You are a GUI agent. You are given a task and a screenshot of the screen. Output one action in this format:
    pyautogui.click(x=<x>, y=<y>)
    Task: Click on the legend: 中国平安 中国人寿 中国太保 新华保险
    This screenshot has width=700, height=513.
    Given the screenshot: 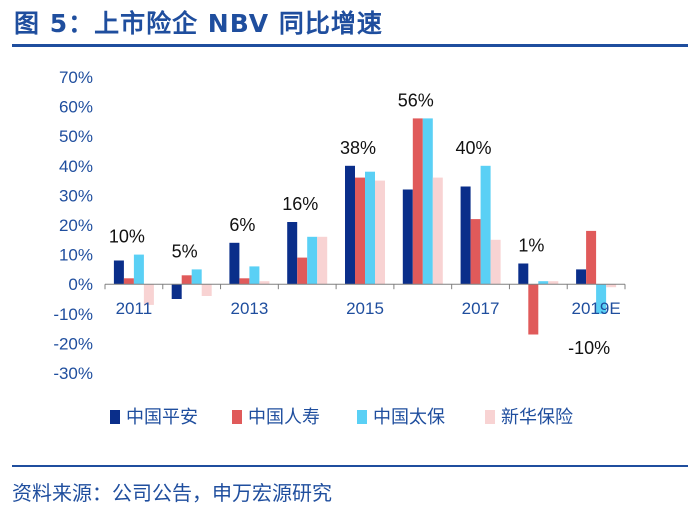 What is the action you would take?
    pyautogui.click(x=341, y=417)
    